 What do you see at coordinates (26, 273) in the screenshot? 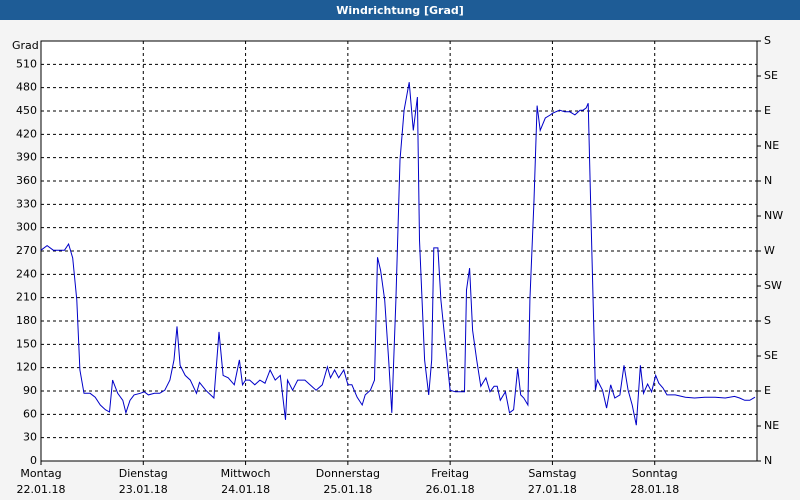
I see `y-tick-label: 240` at bounding box center [26, 273].